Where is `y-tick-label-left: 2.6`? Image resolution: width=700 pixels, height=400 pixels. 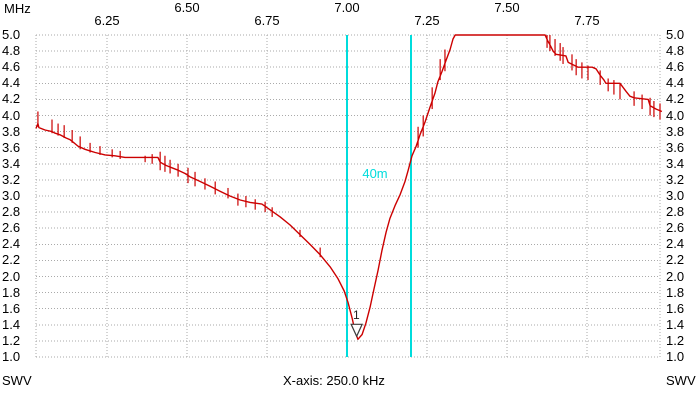 y-tick-label-left: 2.6 is located at coordinates (11, 227).